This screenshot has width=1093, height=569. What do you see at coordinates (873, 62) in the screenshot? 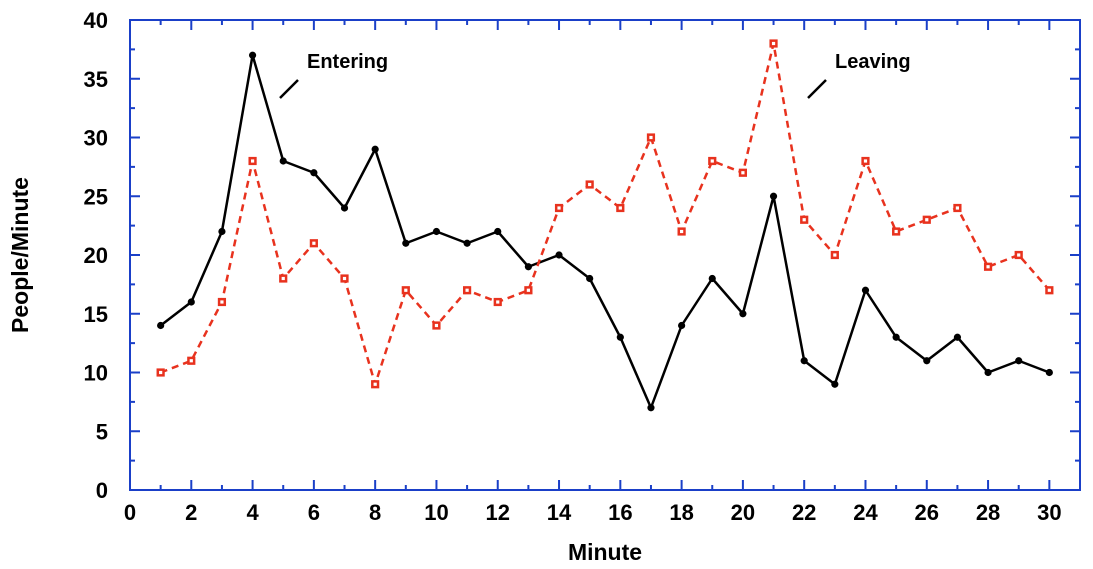
I see `annotation-leaving: Leaving` at bounding box center [873, 62].